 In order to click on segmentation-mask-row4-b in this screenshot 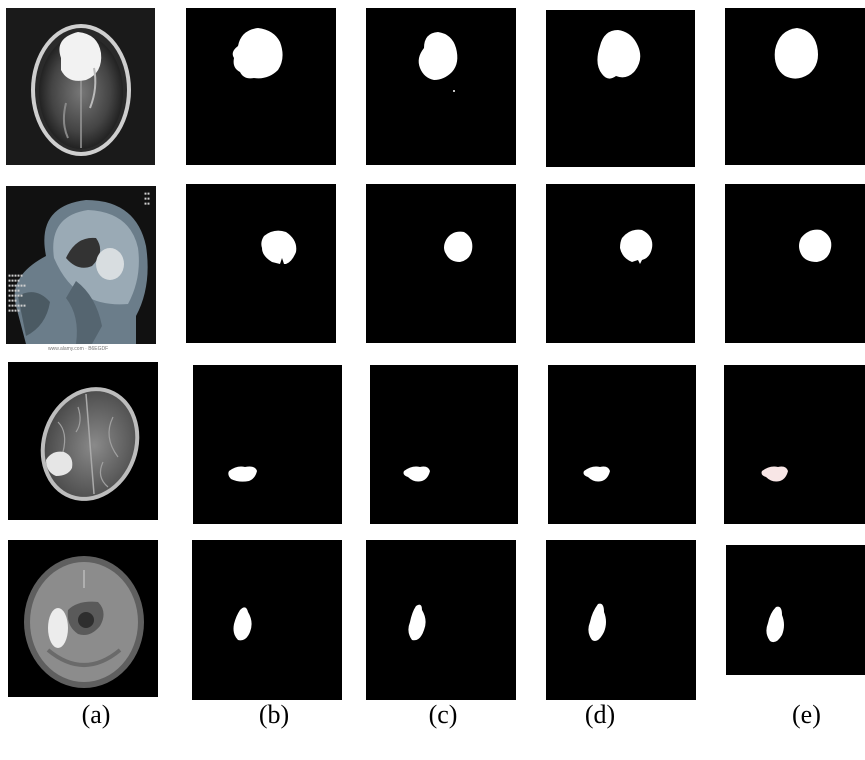, I will do `click(267, 620)`.